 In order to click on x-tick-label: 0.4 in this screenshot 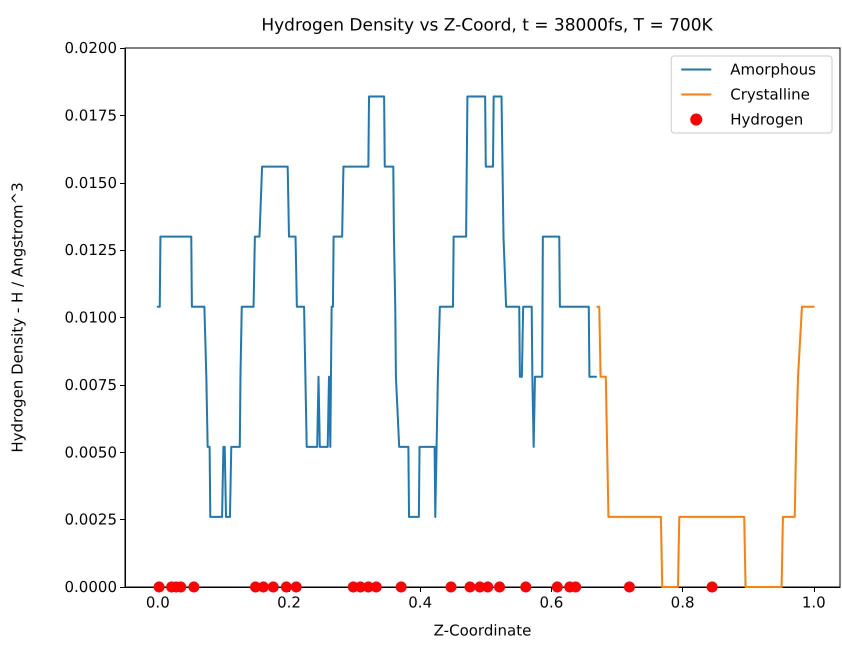, I will do `click(420, 603)`.